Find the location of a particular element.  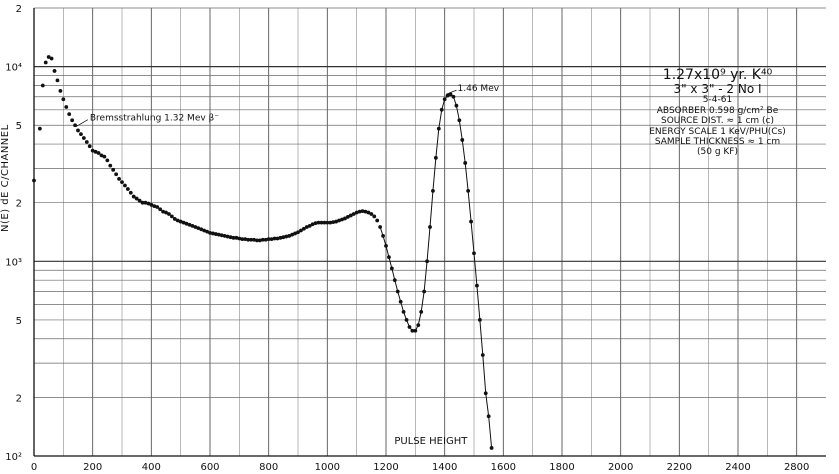

x-tick-label: 1400 is located at coordinates (444, 467).